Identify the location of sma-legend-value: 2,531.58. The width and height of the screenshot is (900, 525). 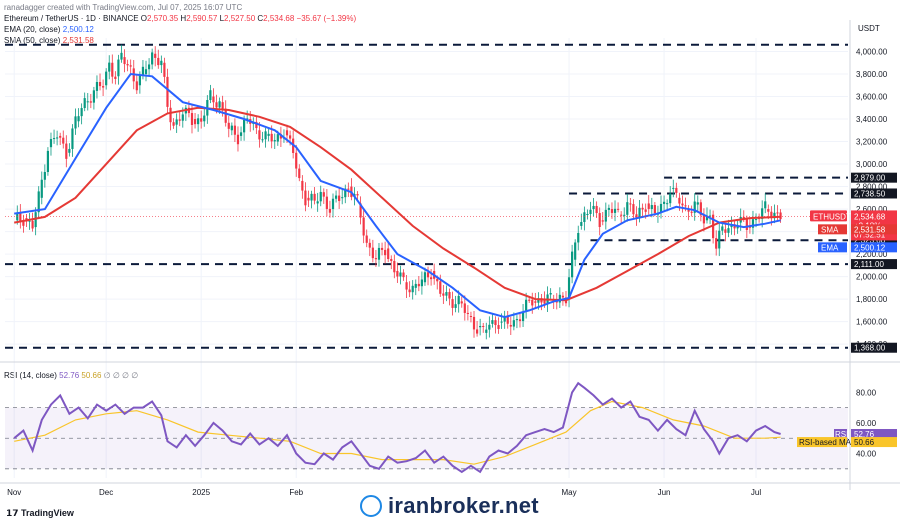
(78, 40).